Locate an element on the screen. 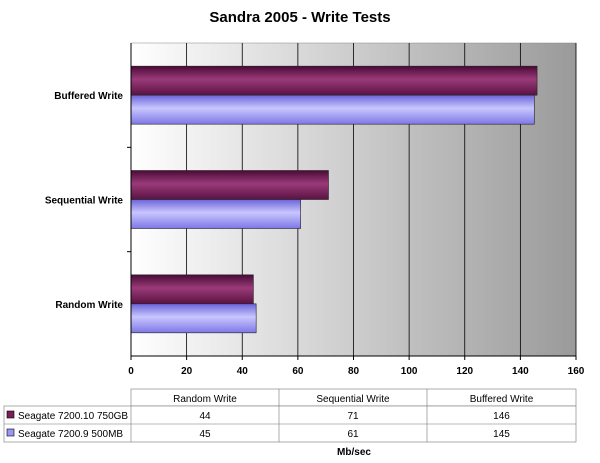  category-label-sequential-write: Sequential Write is located at coordinates (84, 201).